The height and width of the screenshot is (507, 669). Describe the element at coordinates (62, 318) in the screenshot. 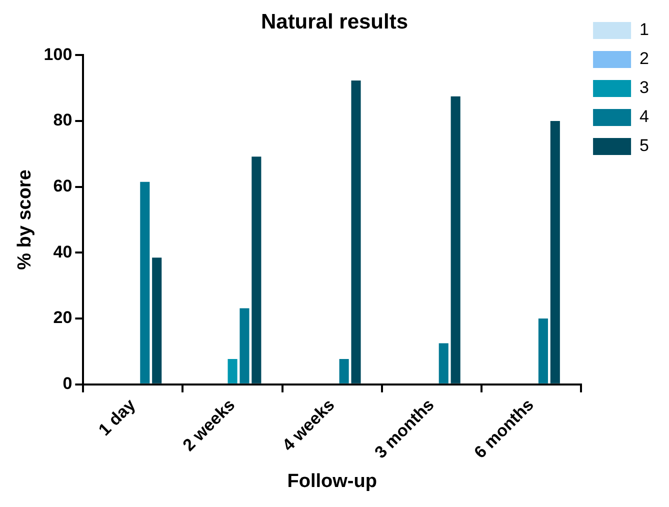

I see `y-tick-label: 20` at that location.